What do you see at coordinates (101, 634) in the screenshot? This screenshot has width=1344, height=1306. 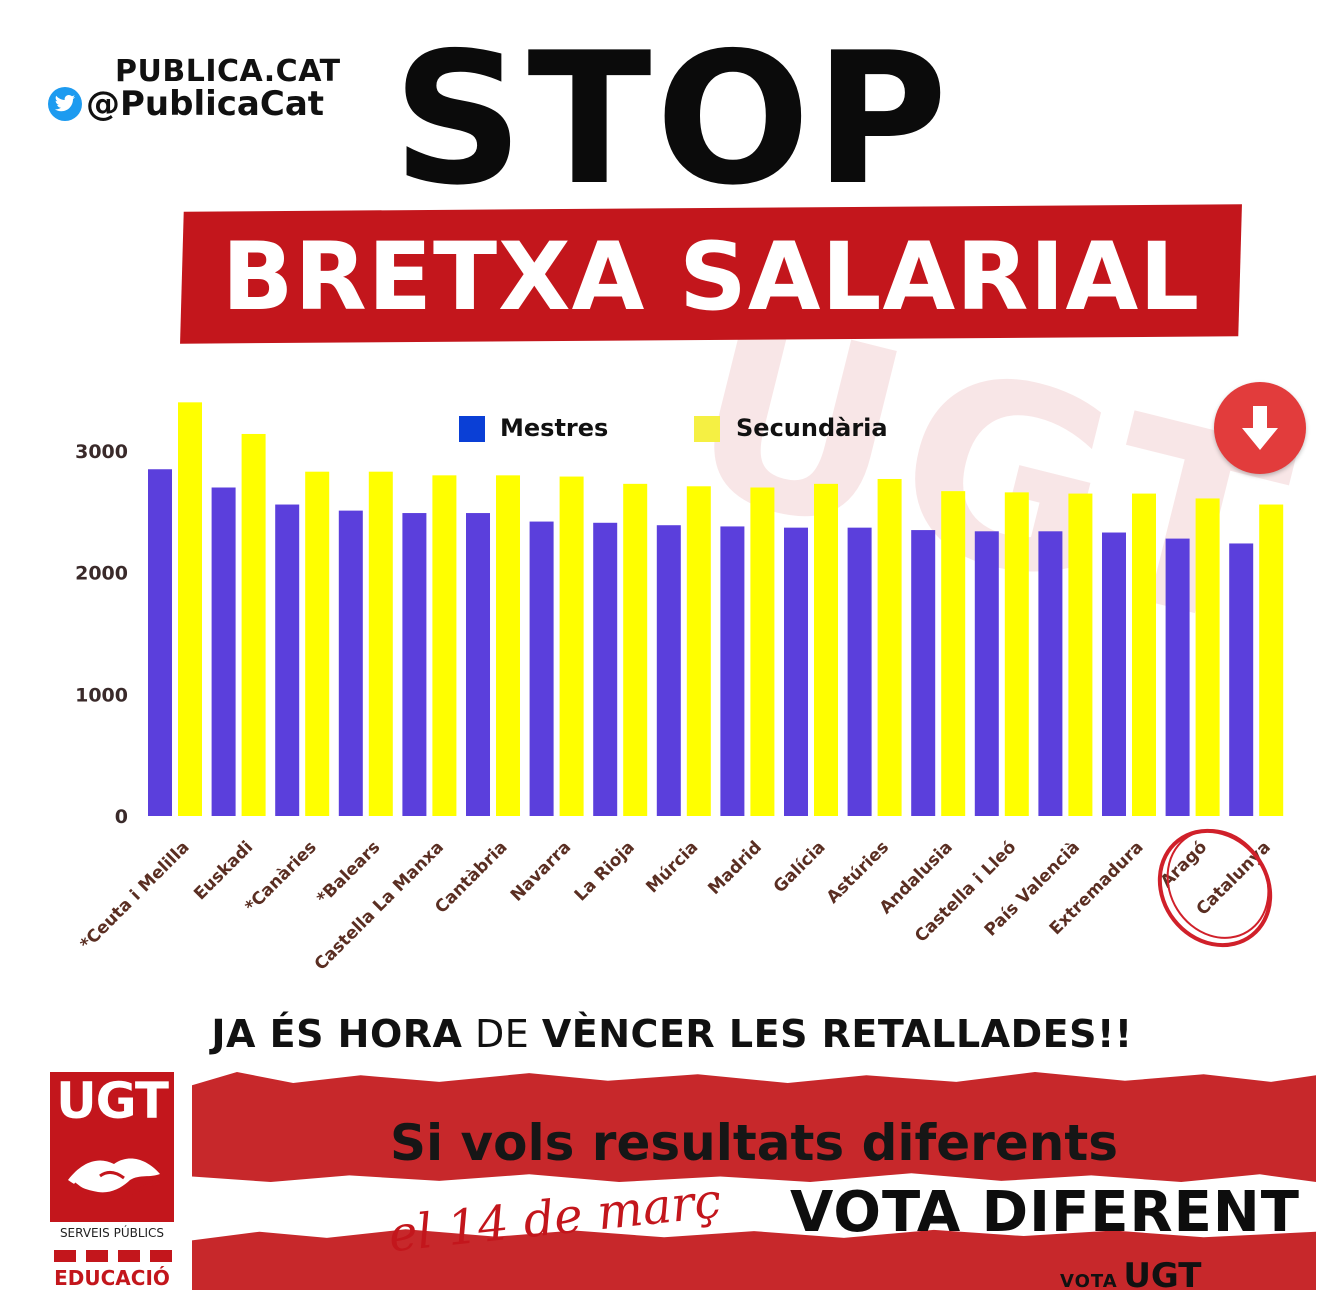 I see `y-axis-ticks: 0 1000 2000 3000` at bounding box center [101, 634].